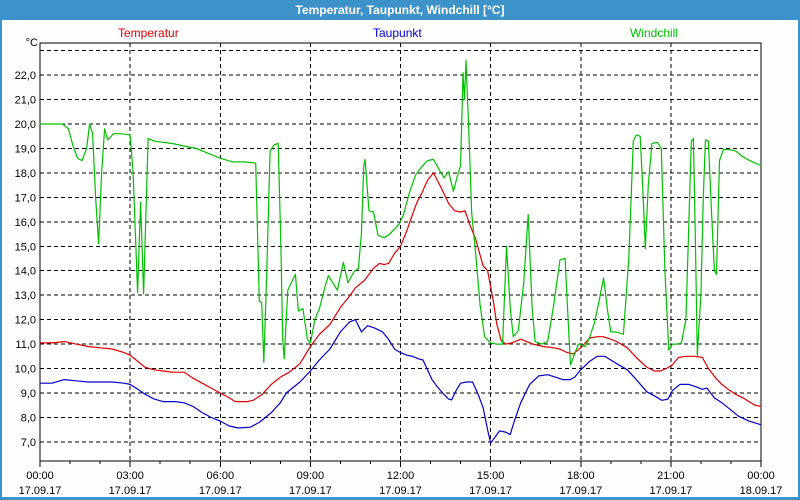 This screenshot has width=800, height=500. I want to click on x-tick-time-label: 12:00, so click(401, 476).